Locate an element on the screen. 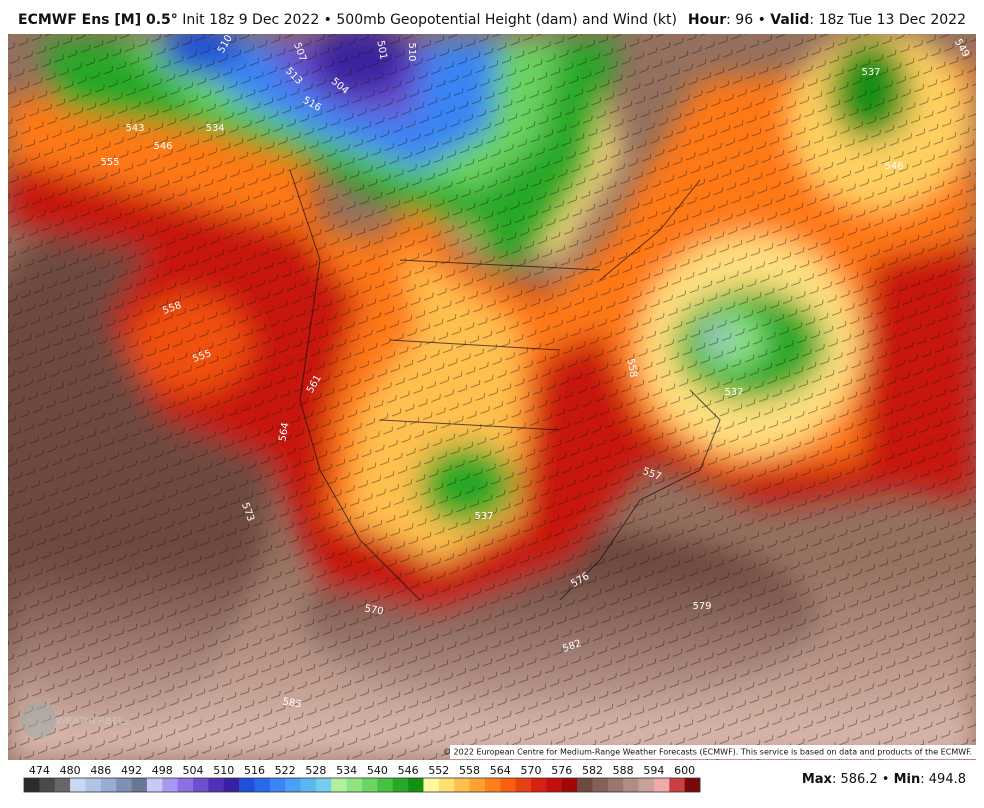 The image size is (984, 808). watermark-text: WEATHERBELL is located at coordinates (93, 721).